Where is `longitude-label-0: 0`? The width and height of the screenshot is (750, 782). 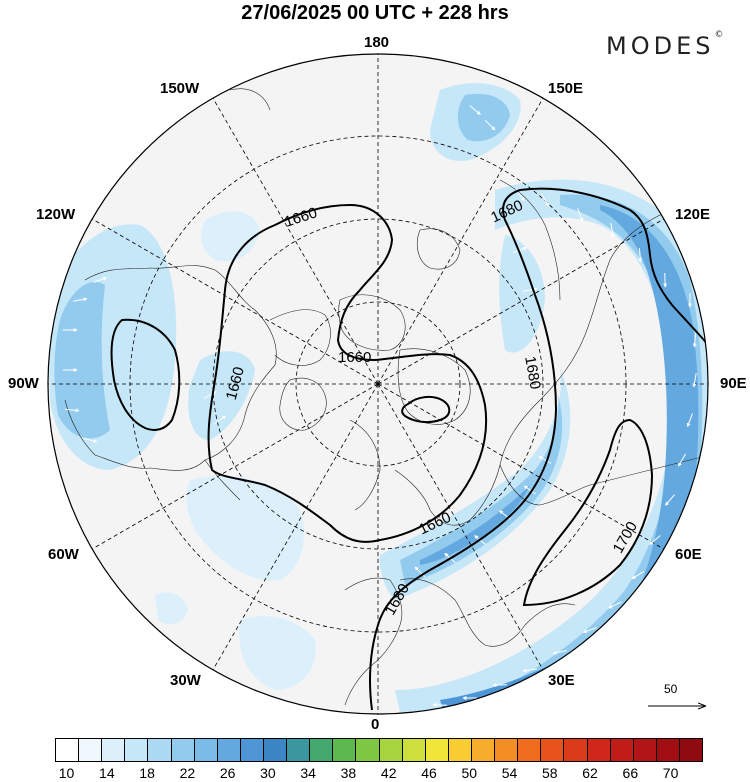
longitude-label-0: 0 is located at coordinates (375, 724).